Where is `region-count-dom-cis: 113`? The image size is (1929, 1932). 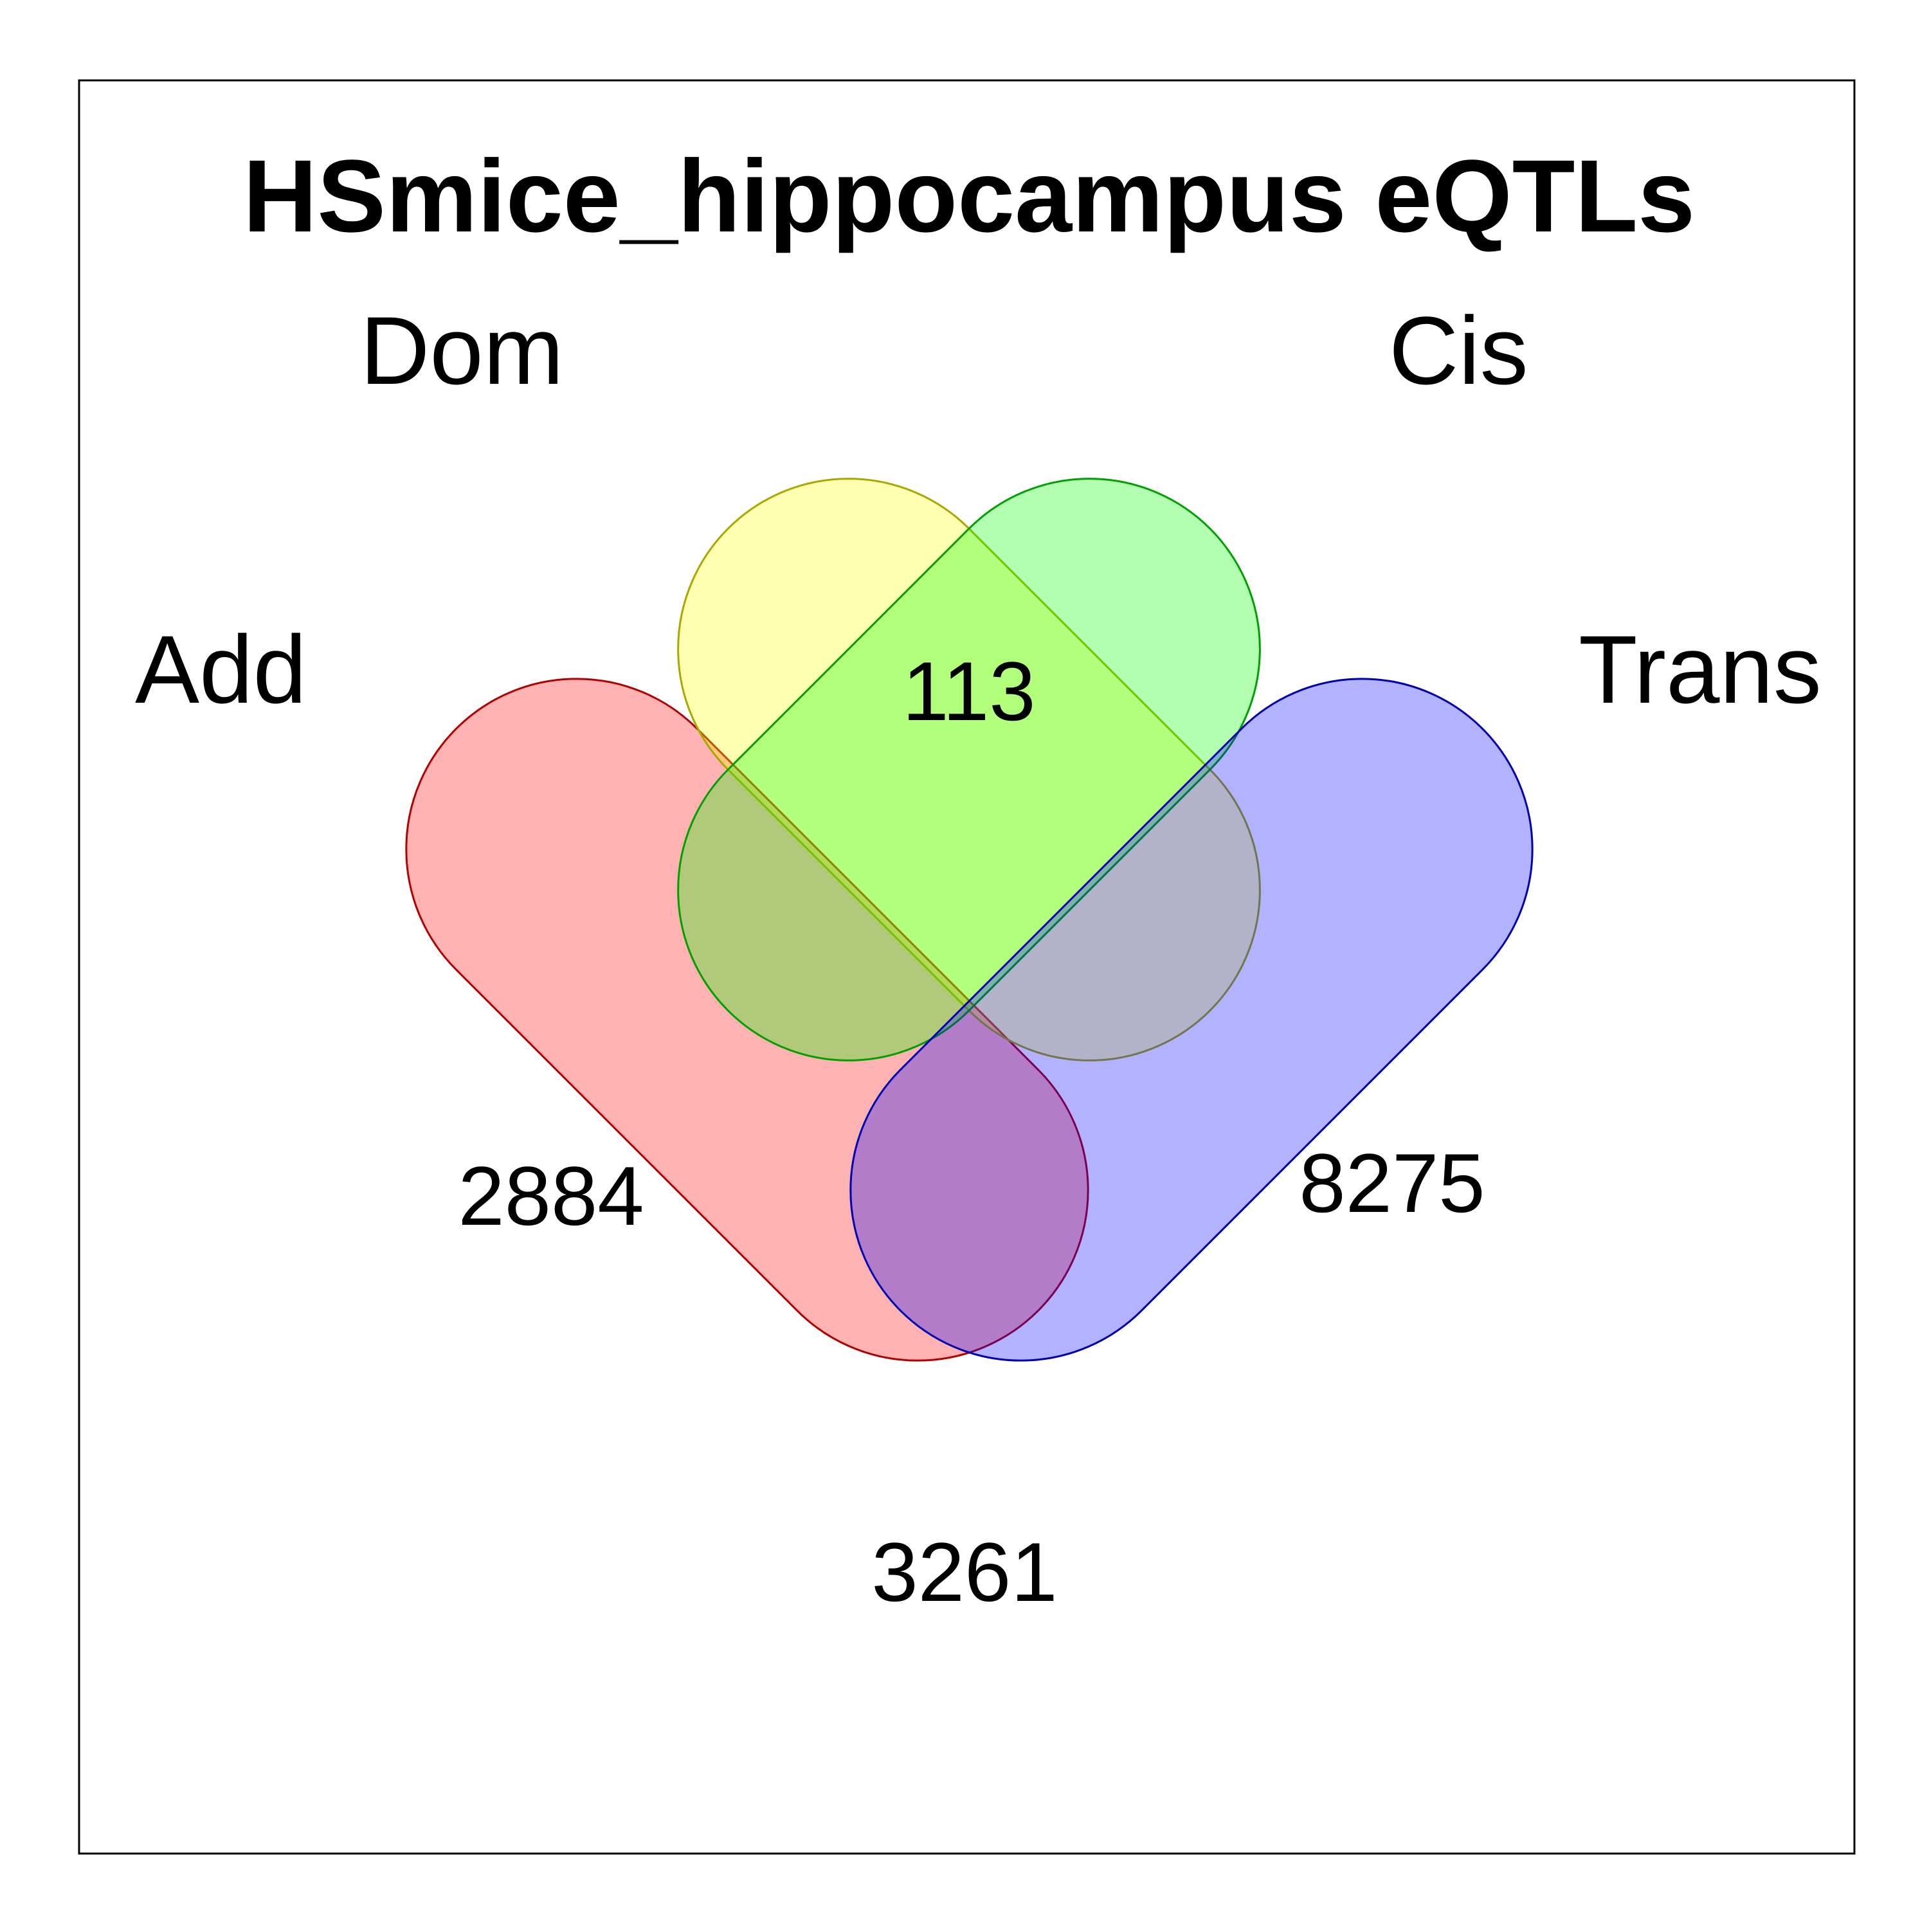
region-count-dom-cis: 113 is located at coordinates (968, 691).